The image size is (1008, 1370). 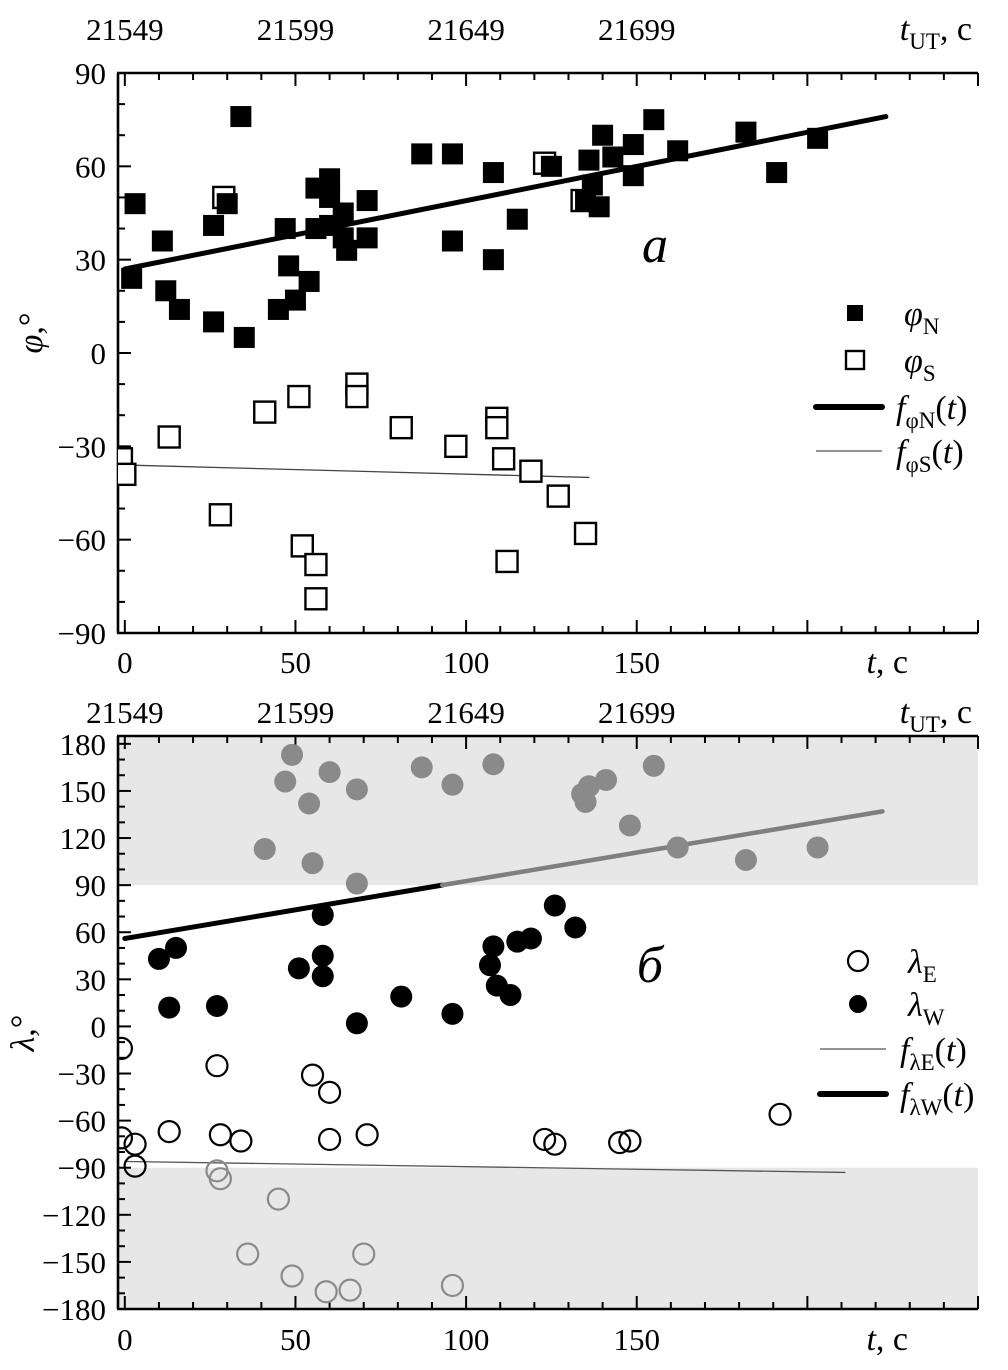 I want to click on y-tick-label: 180, so click(x=83, y=744).